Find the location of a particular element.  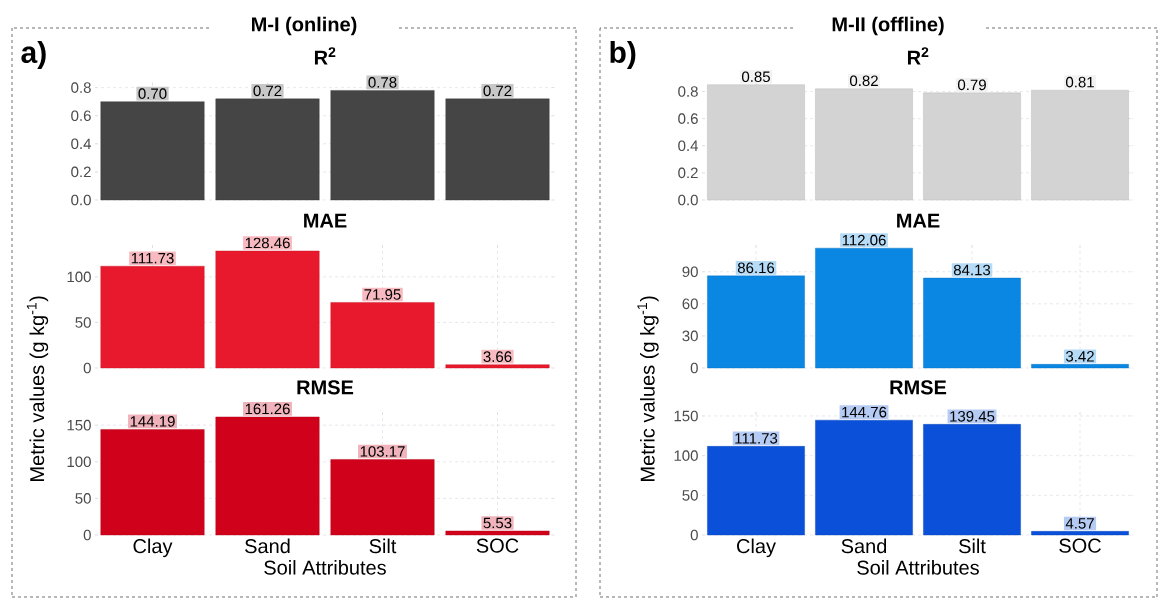

data-label: 3.42 is located at coordinates (1079, 356).